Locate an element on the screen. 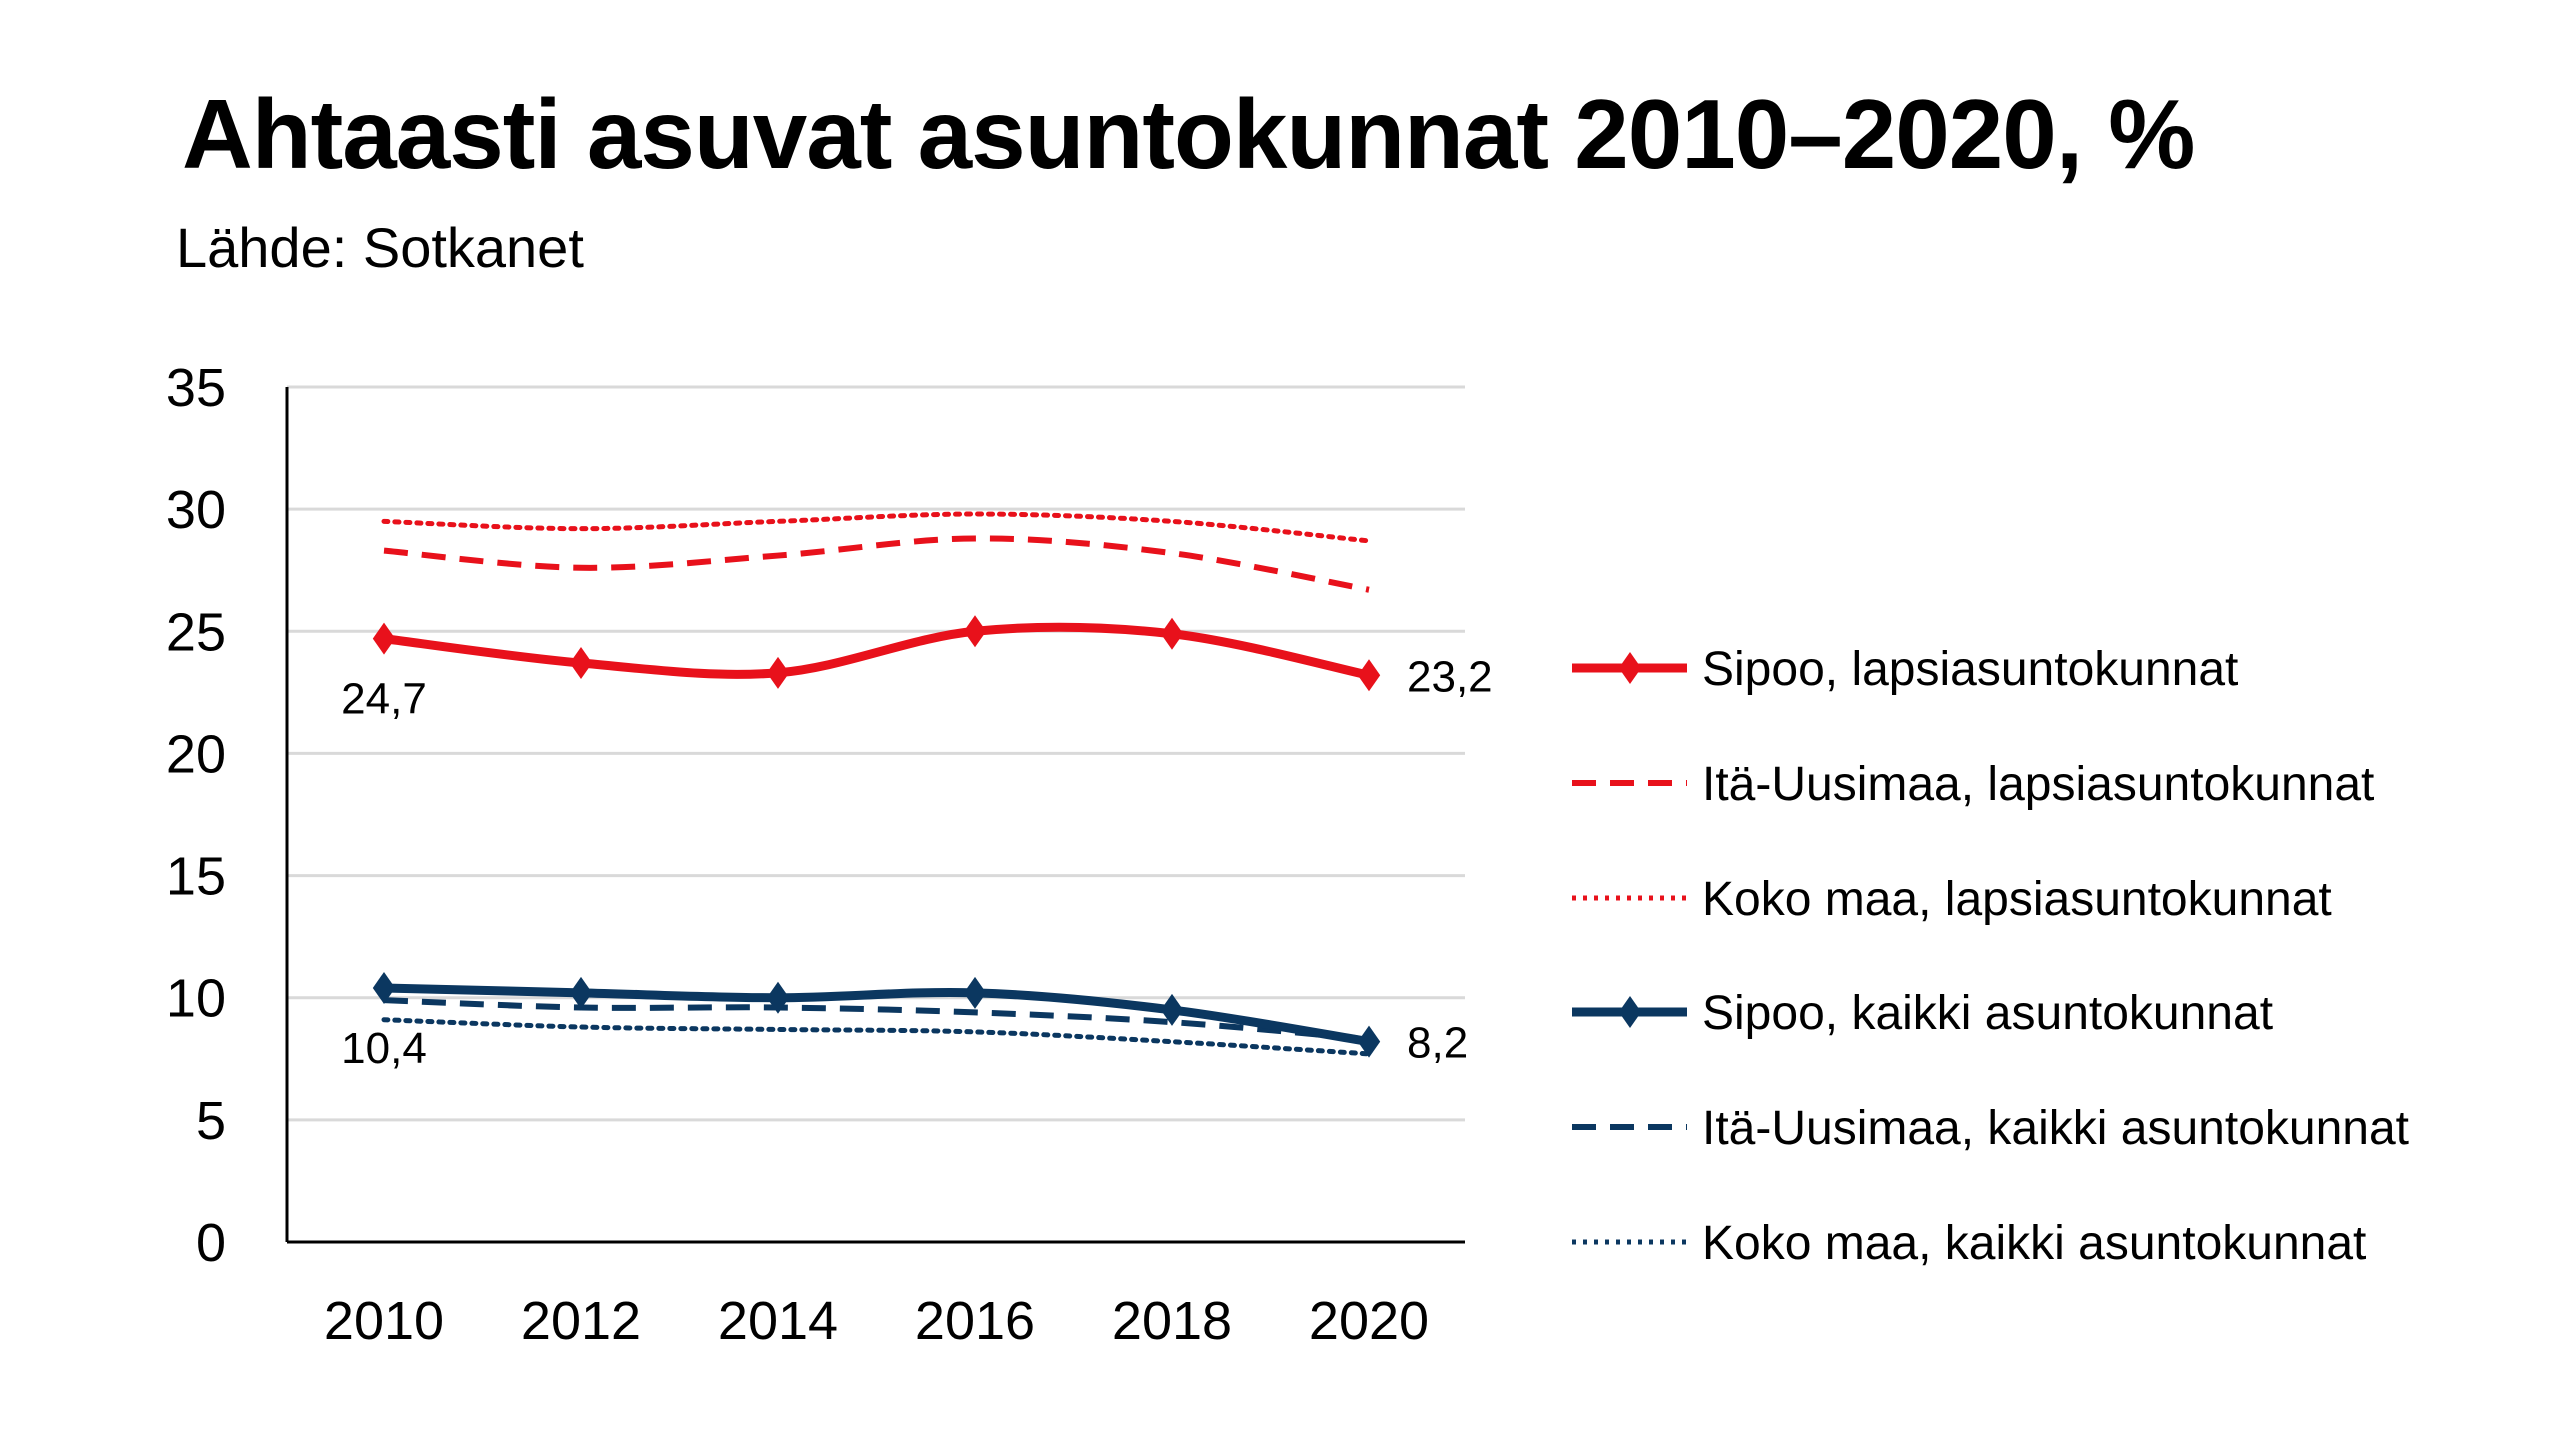 The image size is (2560, 1453). x-tick-label: 2012 is located at coordinates (581, 1321).